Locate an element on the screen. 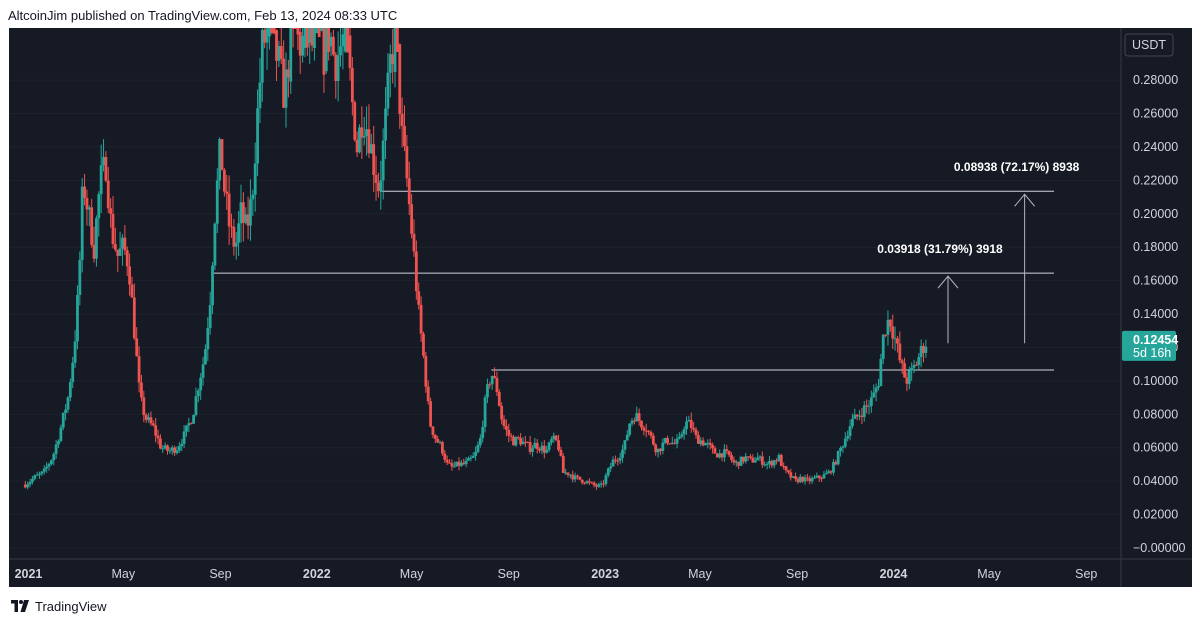  x-tick-label: May is located at coordinates (700, 574).